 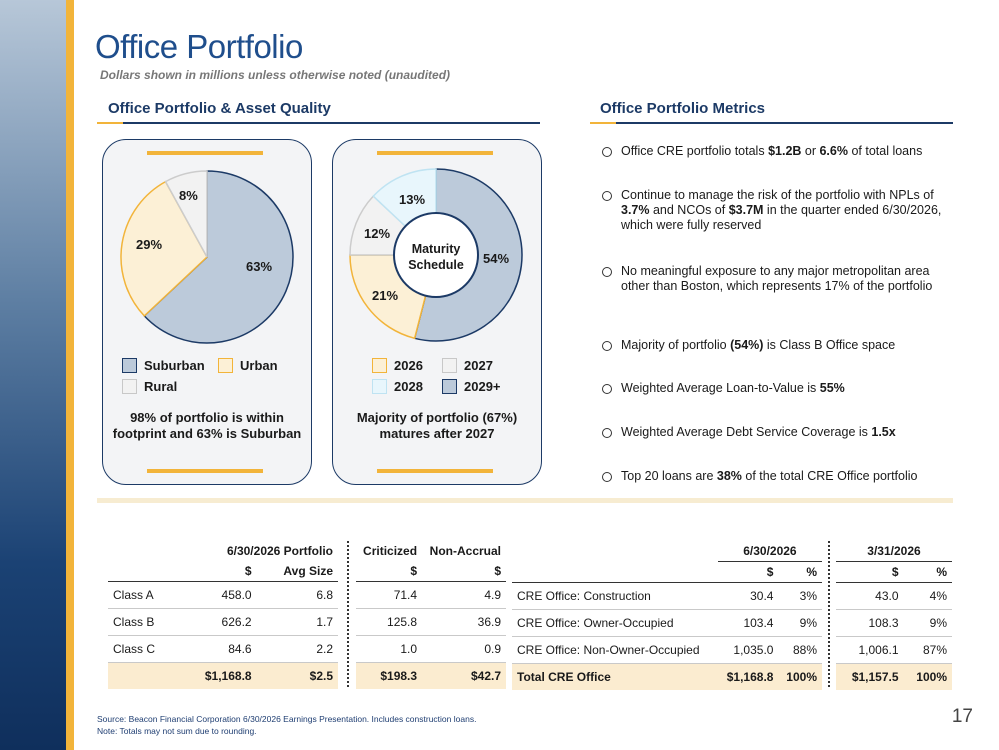 I want to click on bullet-text-part: 38%, so click(x=729, y=476).